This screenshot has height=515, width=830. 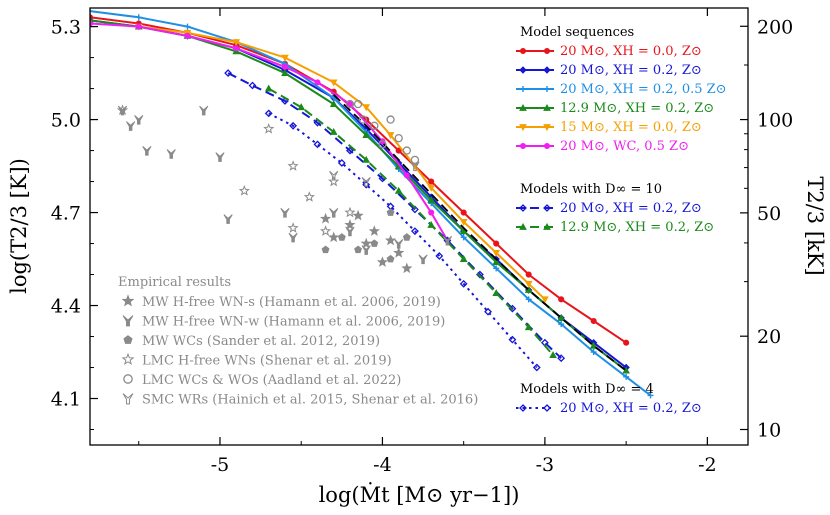 What do you see at coordinates (545, 465) in the screenshot?
I see `x-tick-label: -3` at bounding box center [545, 465].